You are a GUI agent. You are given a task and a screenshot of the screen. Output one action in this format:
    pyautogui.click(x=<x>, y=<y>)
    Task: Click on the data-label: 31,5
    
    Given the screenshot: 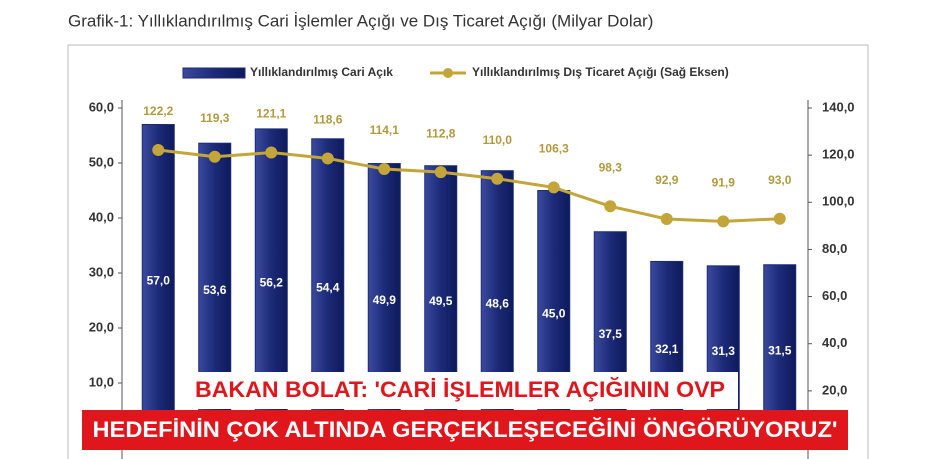 What is the action you would take?
    pyautogui.click(x=780, y=351)
    